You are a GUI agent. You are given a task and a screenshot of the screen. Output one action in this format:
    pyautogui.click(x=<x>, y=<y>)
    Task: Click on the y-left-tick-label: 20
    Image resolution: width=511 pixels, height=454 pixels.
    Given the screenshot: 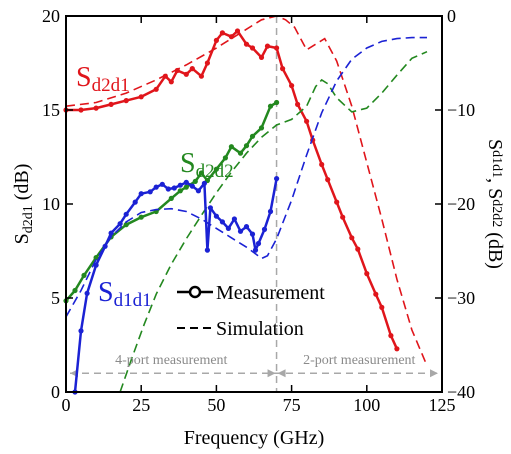 What is the action you would take?
    pyautogui.click(x=51, y=16)
    